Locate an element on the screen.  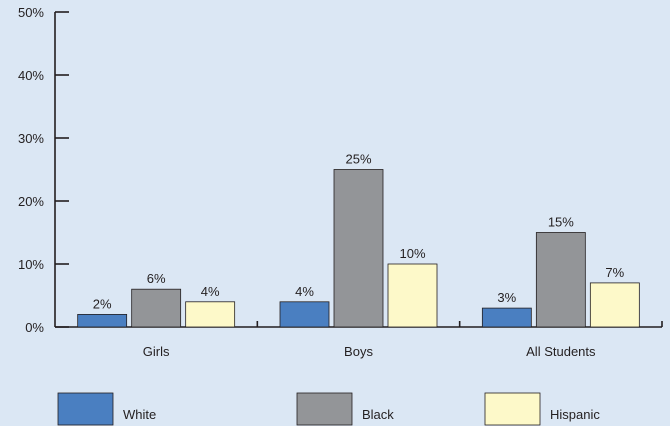
bar-white-boys is located at coordinates (304, 314).